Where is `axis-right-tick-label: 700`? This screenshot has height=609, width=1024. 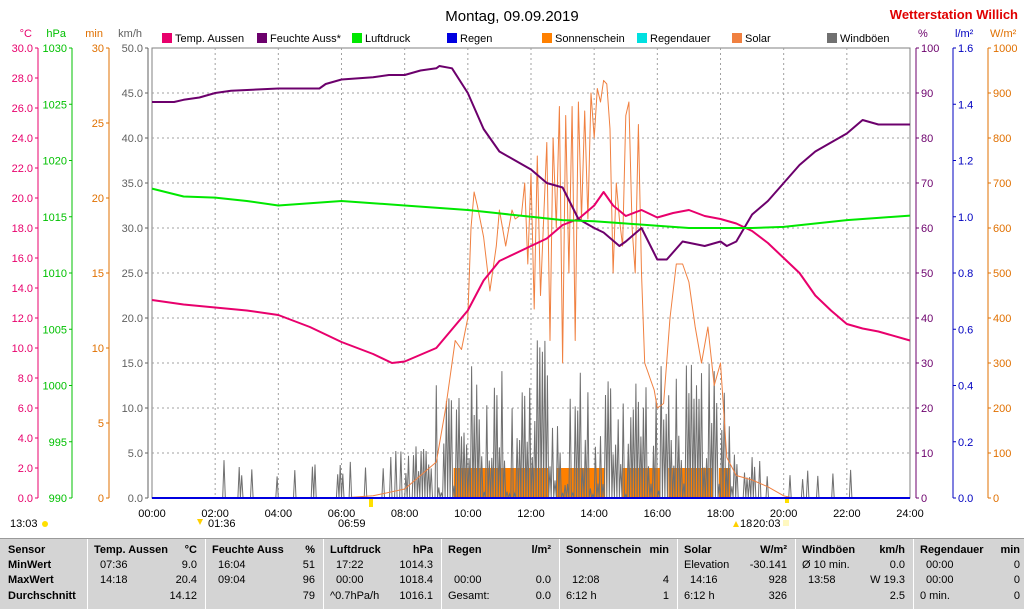
axis-right-tick-label: 700 is located at coordinates (1002, 184).